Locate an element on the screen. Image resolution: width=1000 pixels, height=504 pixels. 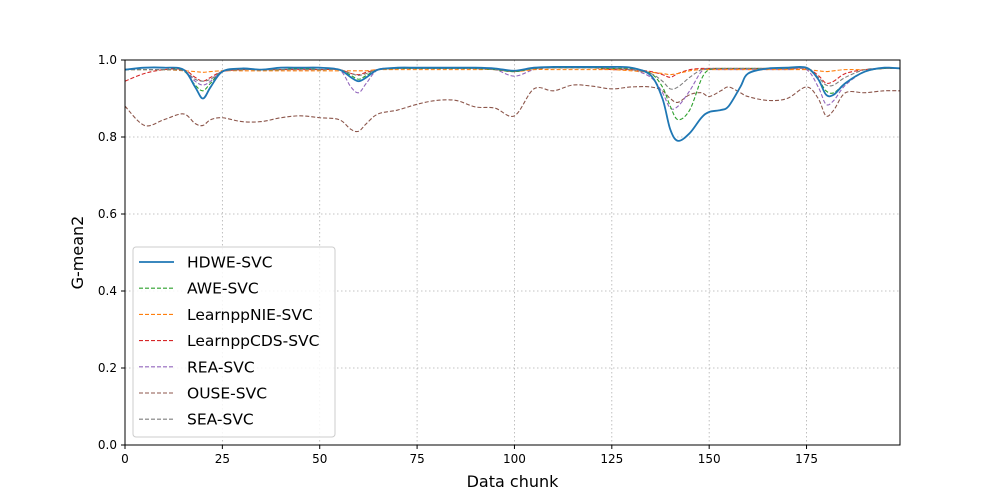
x-tick-label: 50 is located at coordinates (319, 459).